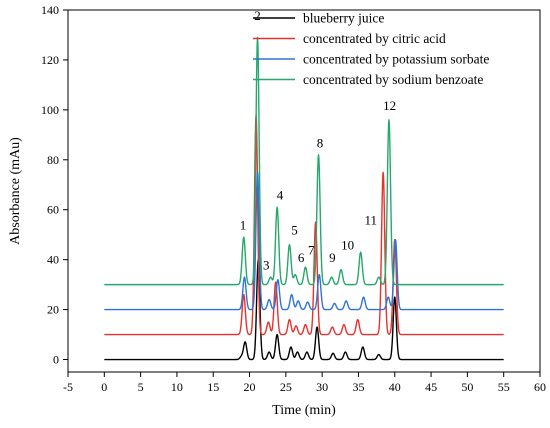 The image size is (550, 428). What do you see at coordinates (257, 15) in the screenshot?
I see `peak-label: 2` at bounding box center [257, 15].